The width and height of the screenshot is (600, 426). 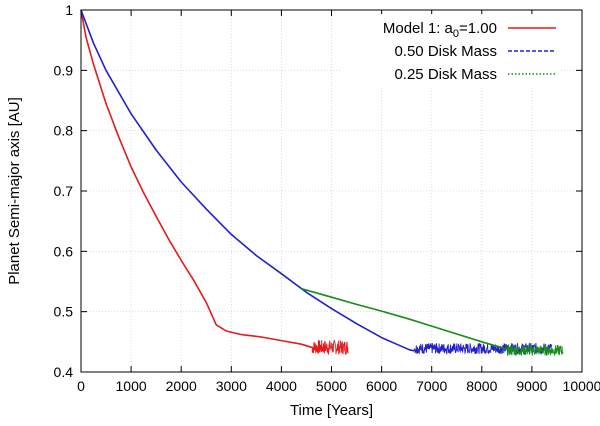 I want to click on x-tick-label: 6000, so click(x=381, y=386).